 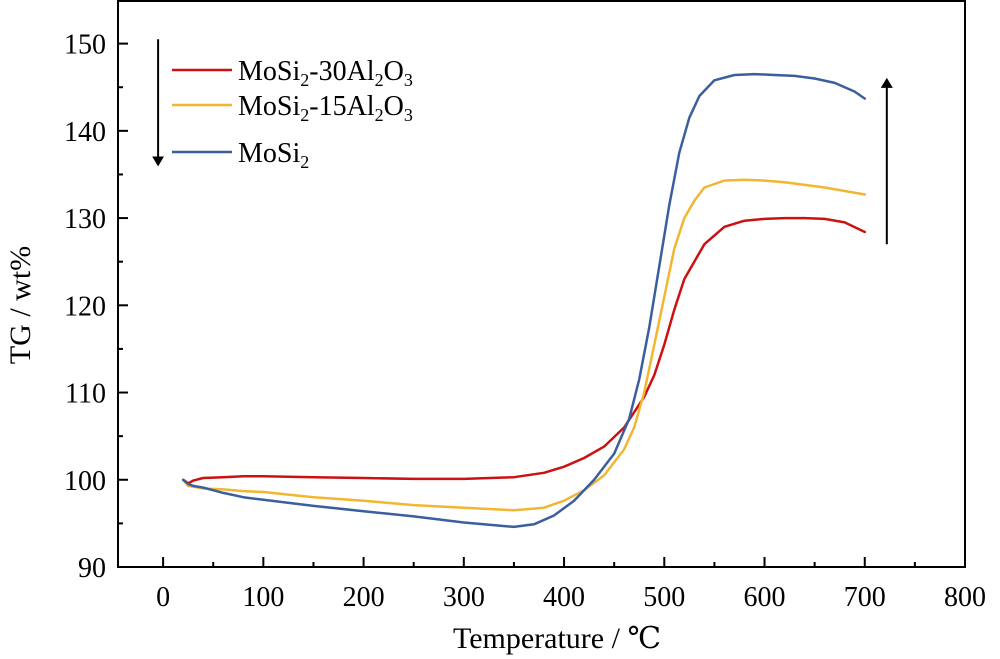 I want to click on y-tick-label: 120, so click(x=85, y=306).